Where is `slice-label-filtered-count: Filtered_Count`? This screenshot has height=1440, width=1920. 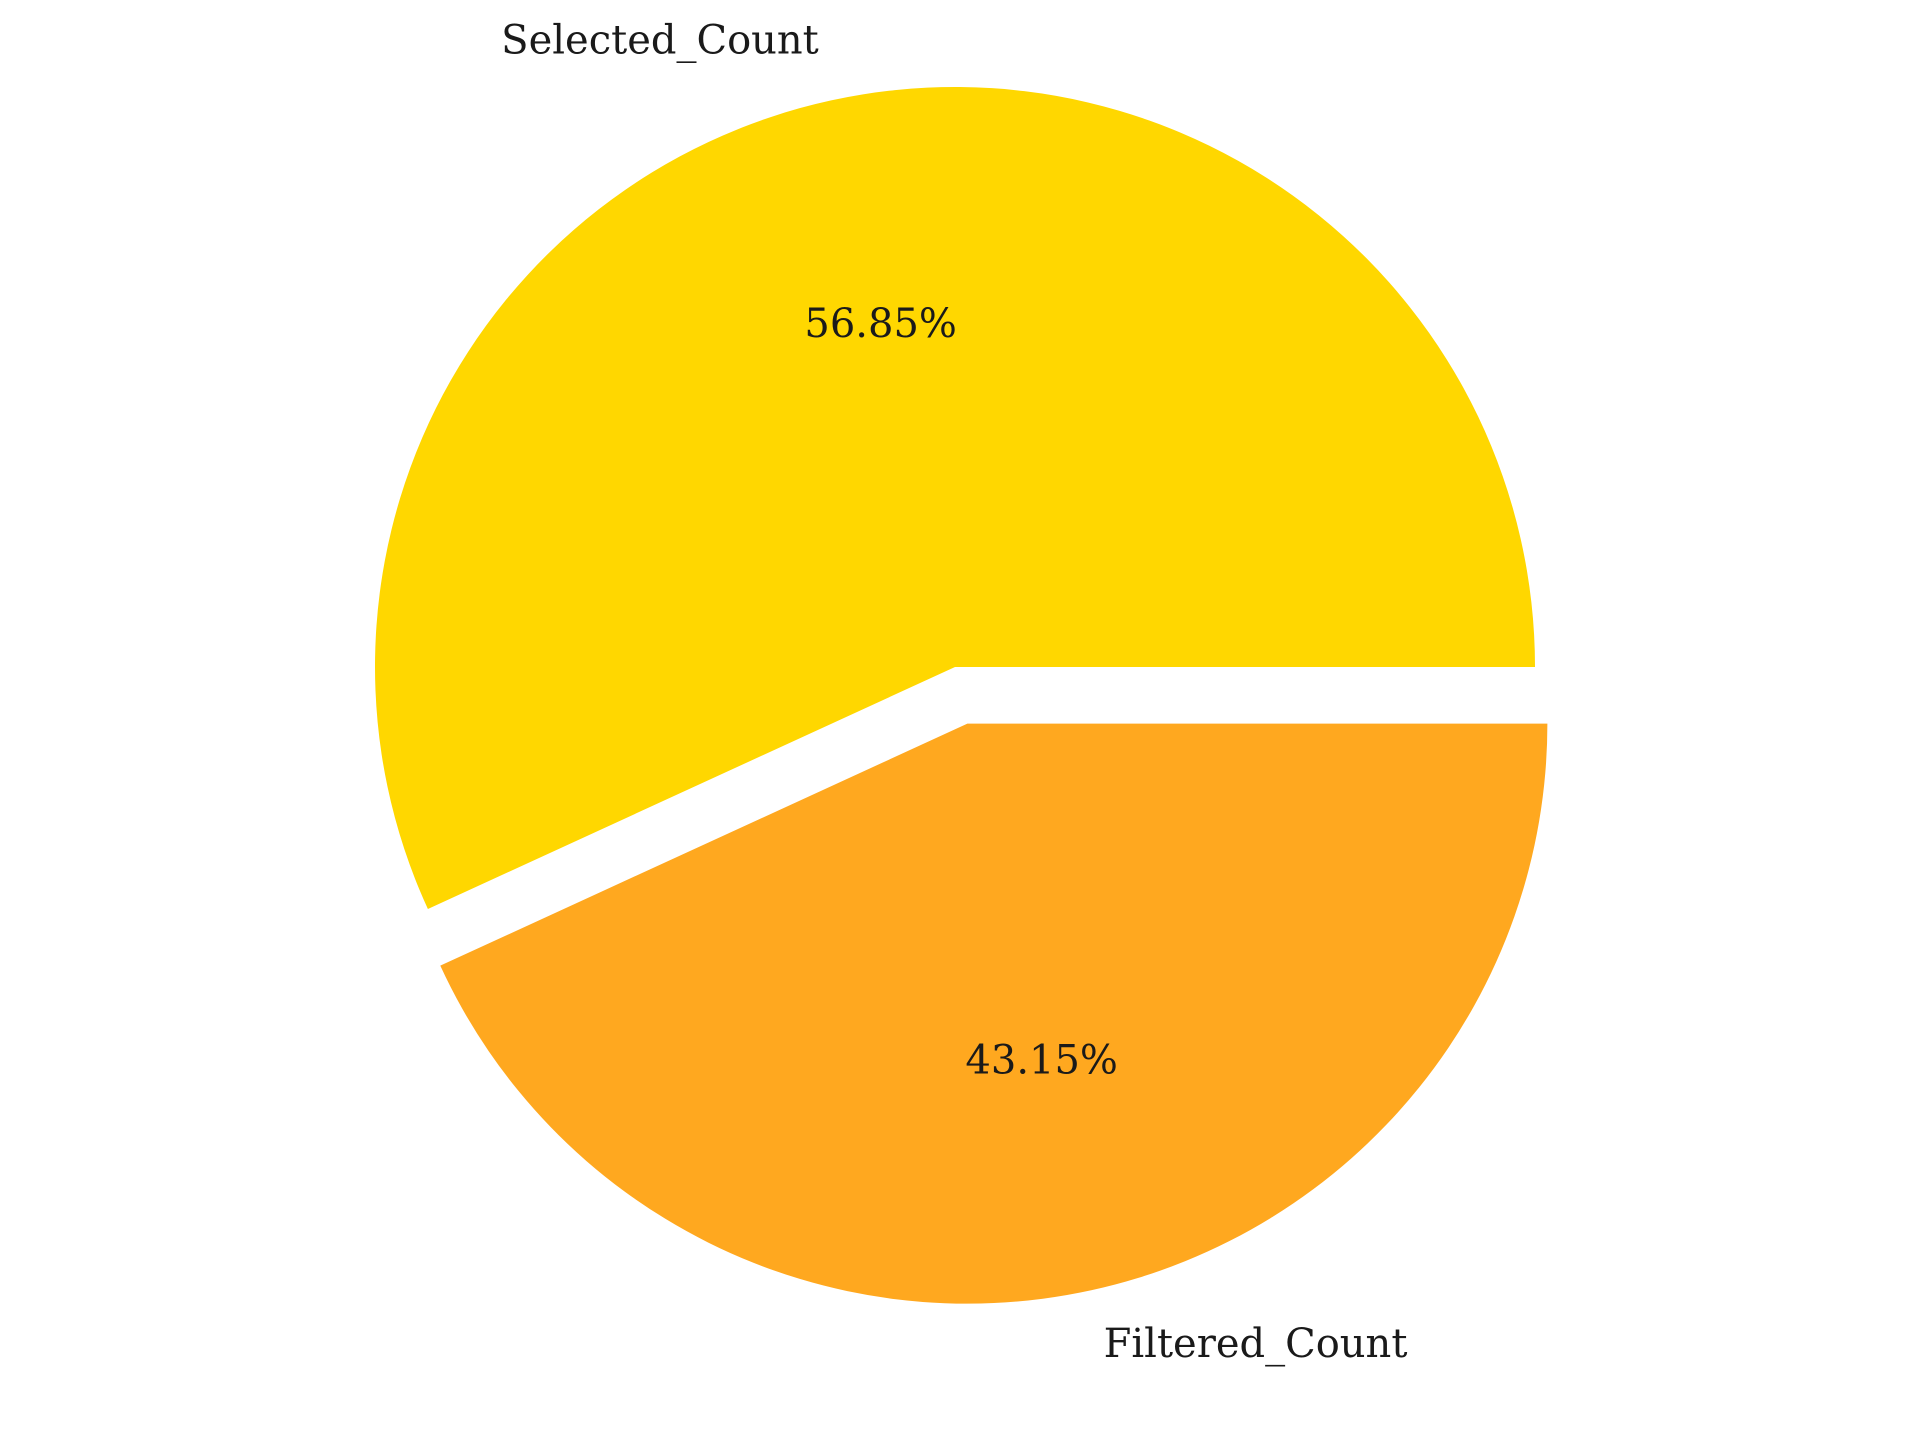
slice-label-filtered-count: Filtered_Count is located at coordinates (1256, 1344).